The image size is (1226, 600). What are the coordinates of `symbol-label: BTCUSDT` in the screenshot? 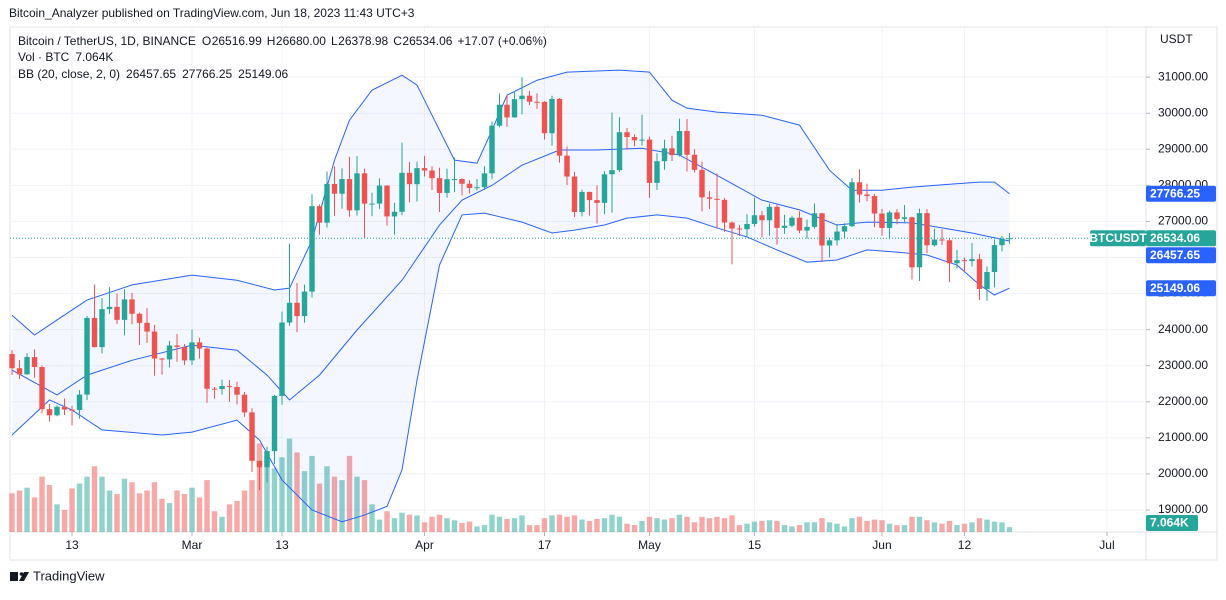 It's located at (1118, 238).